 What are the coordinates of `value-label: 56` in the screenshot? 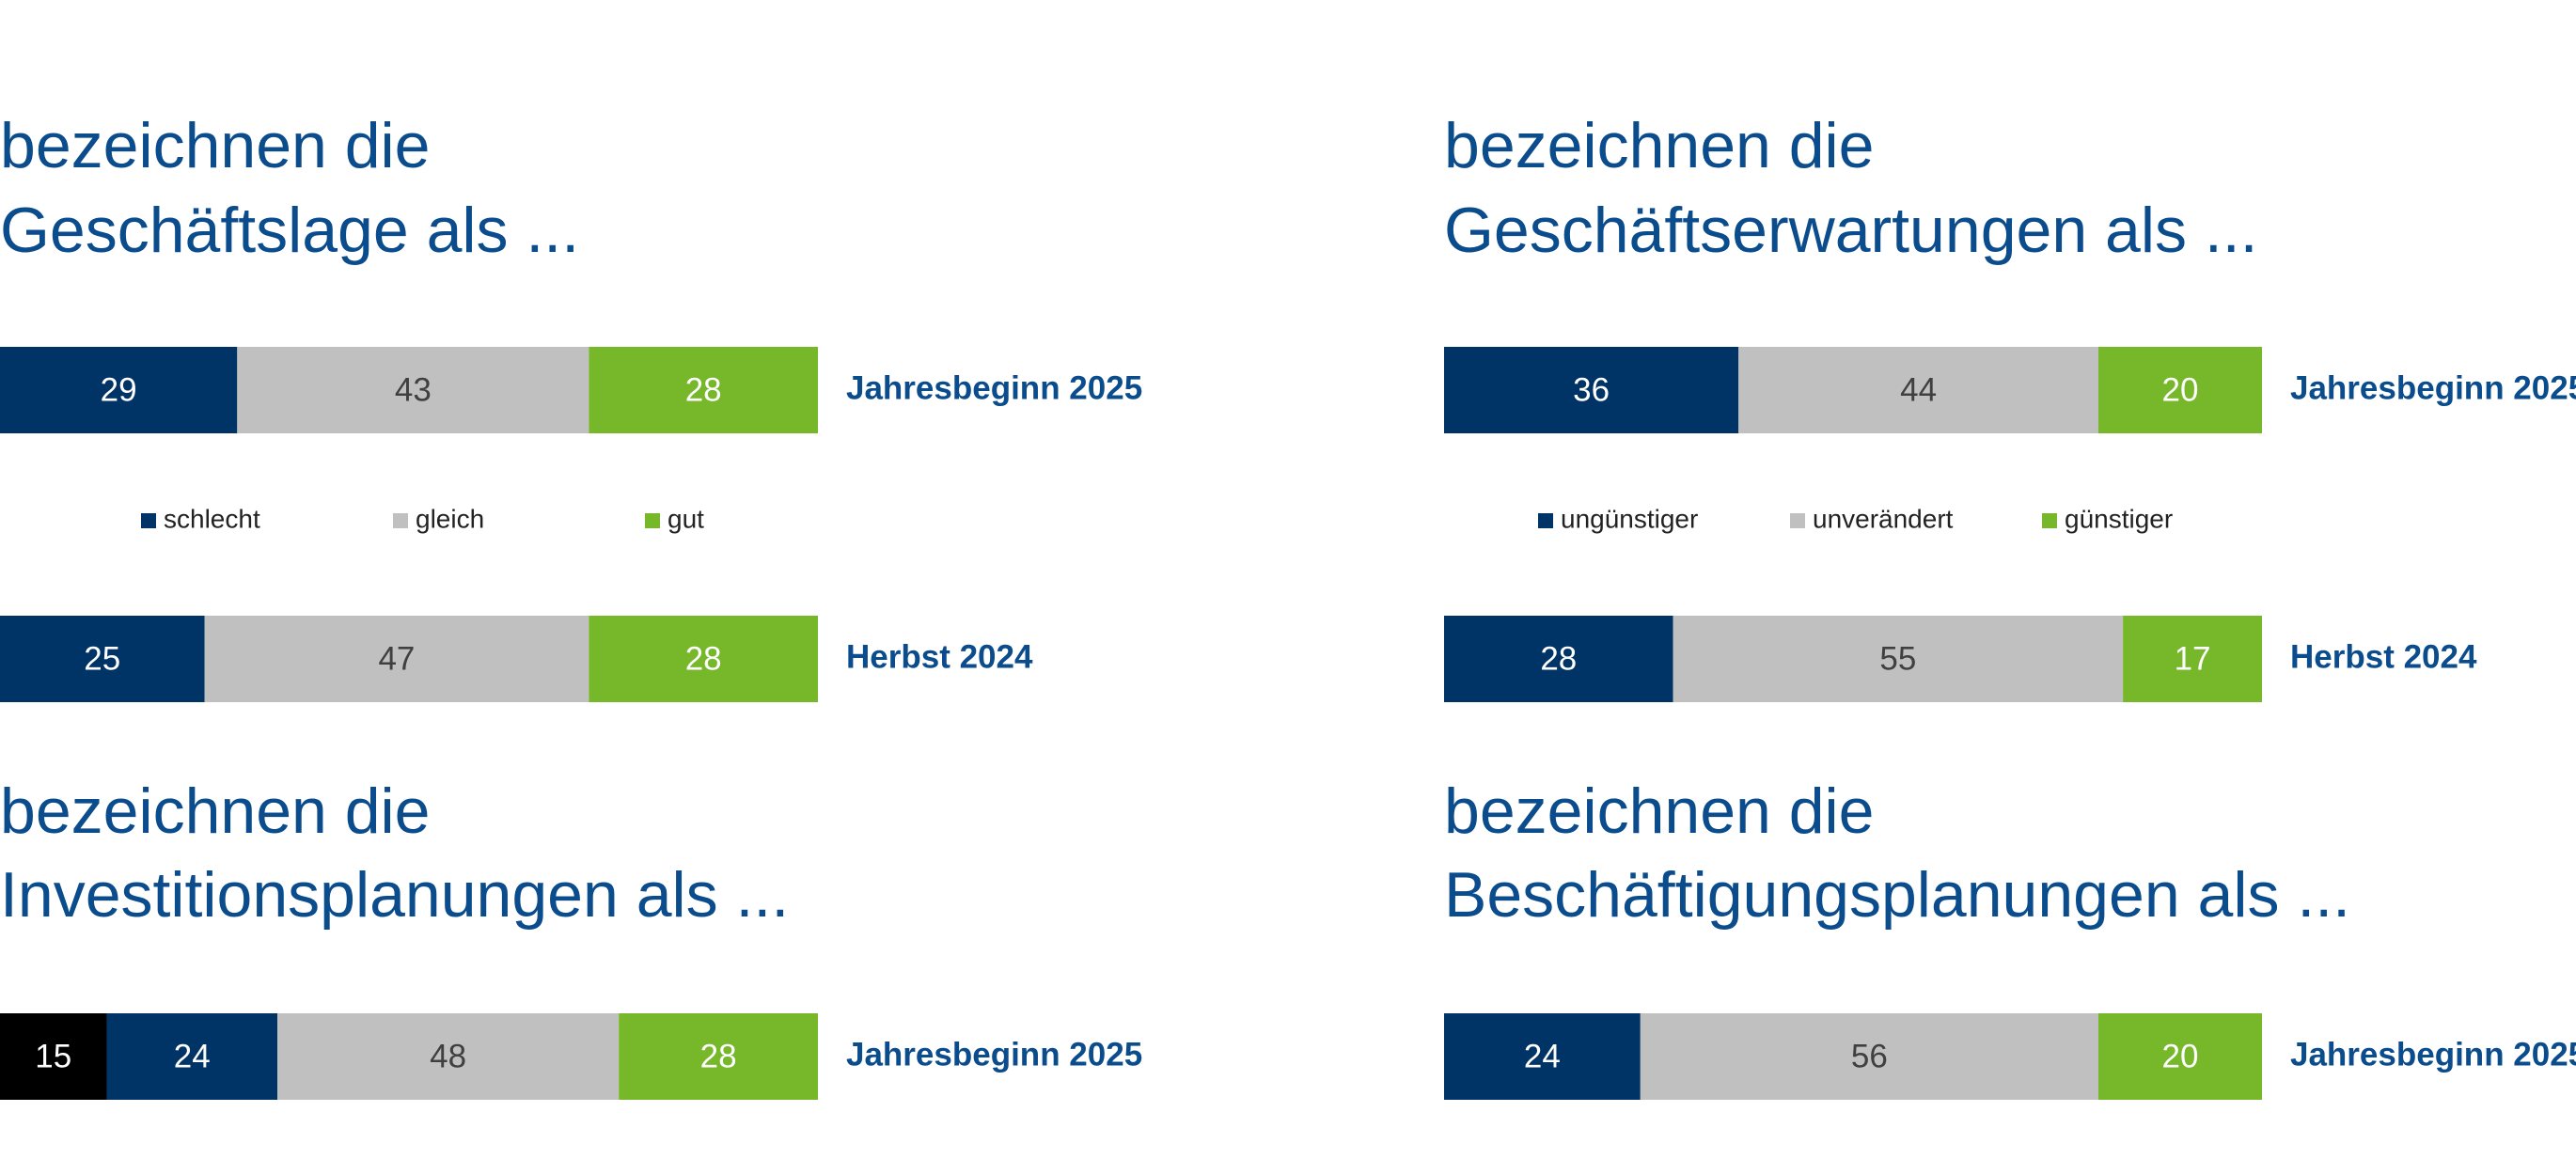 It's located at (1870, 1056).